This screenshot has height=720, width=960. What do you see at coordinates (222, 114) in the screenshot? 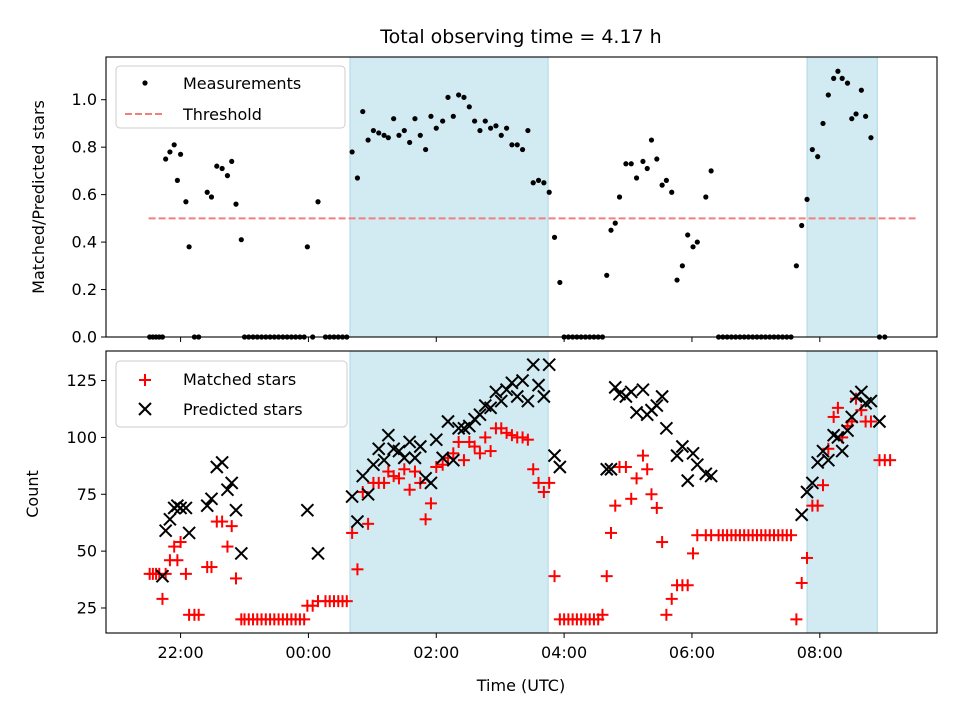
I see `threshold-legend-label: Threshold` at bounding box center [222, 114].